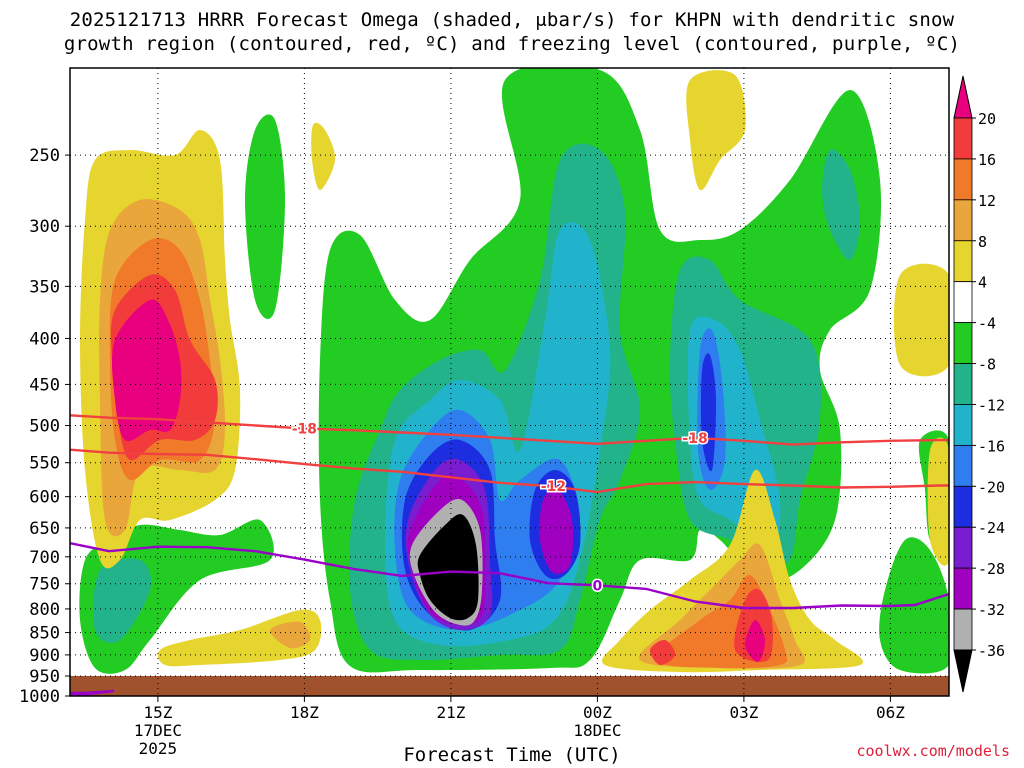 This screenshot has width=1024, height=768. Describe the element at coordinates (991, 651) in the screenshot. I see `colorbar-label-13: -36` at that location.